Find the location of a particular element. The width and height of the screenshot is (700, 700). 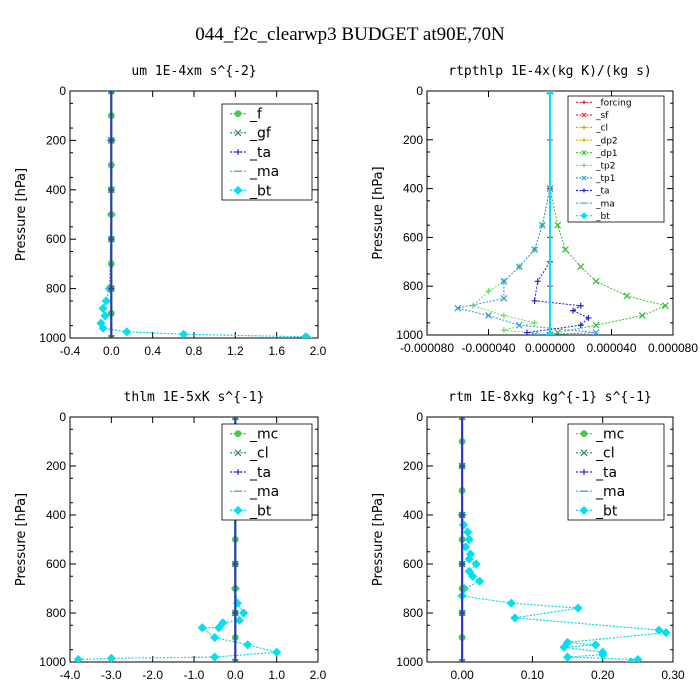

x-tick-label: 0.20 is located at coordinates (603, 675).